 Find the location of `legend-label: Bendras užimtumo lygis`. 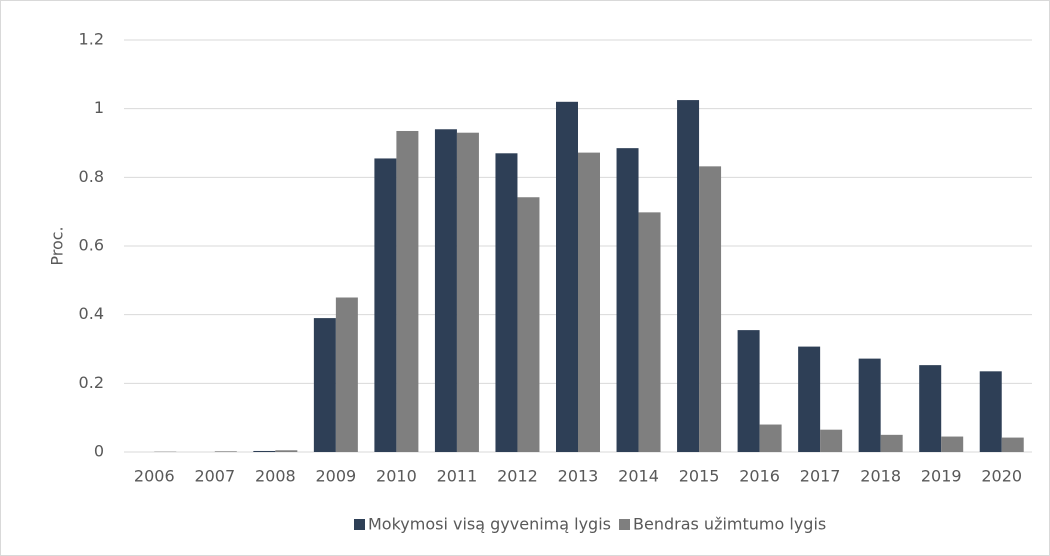

legend-label: Bendras užimtumo lygis is located at coordinates (729, 524).